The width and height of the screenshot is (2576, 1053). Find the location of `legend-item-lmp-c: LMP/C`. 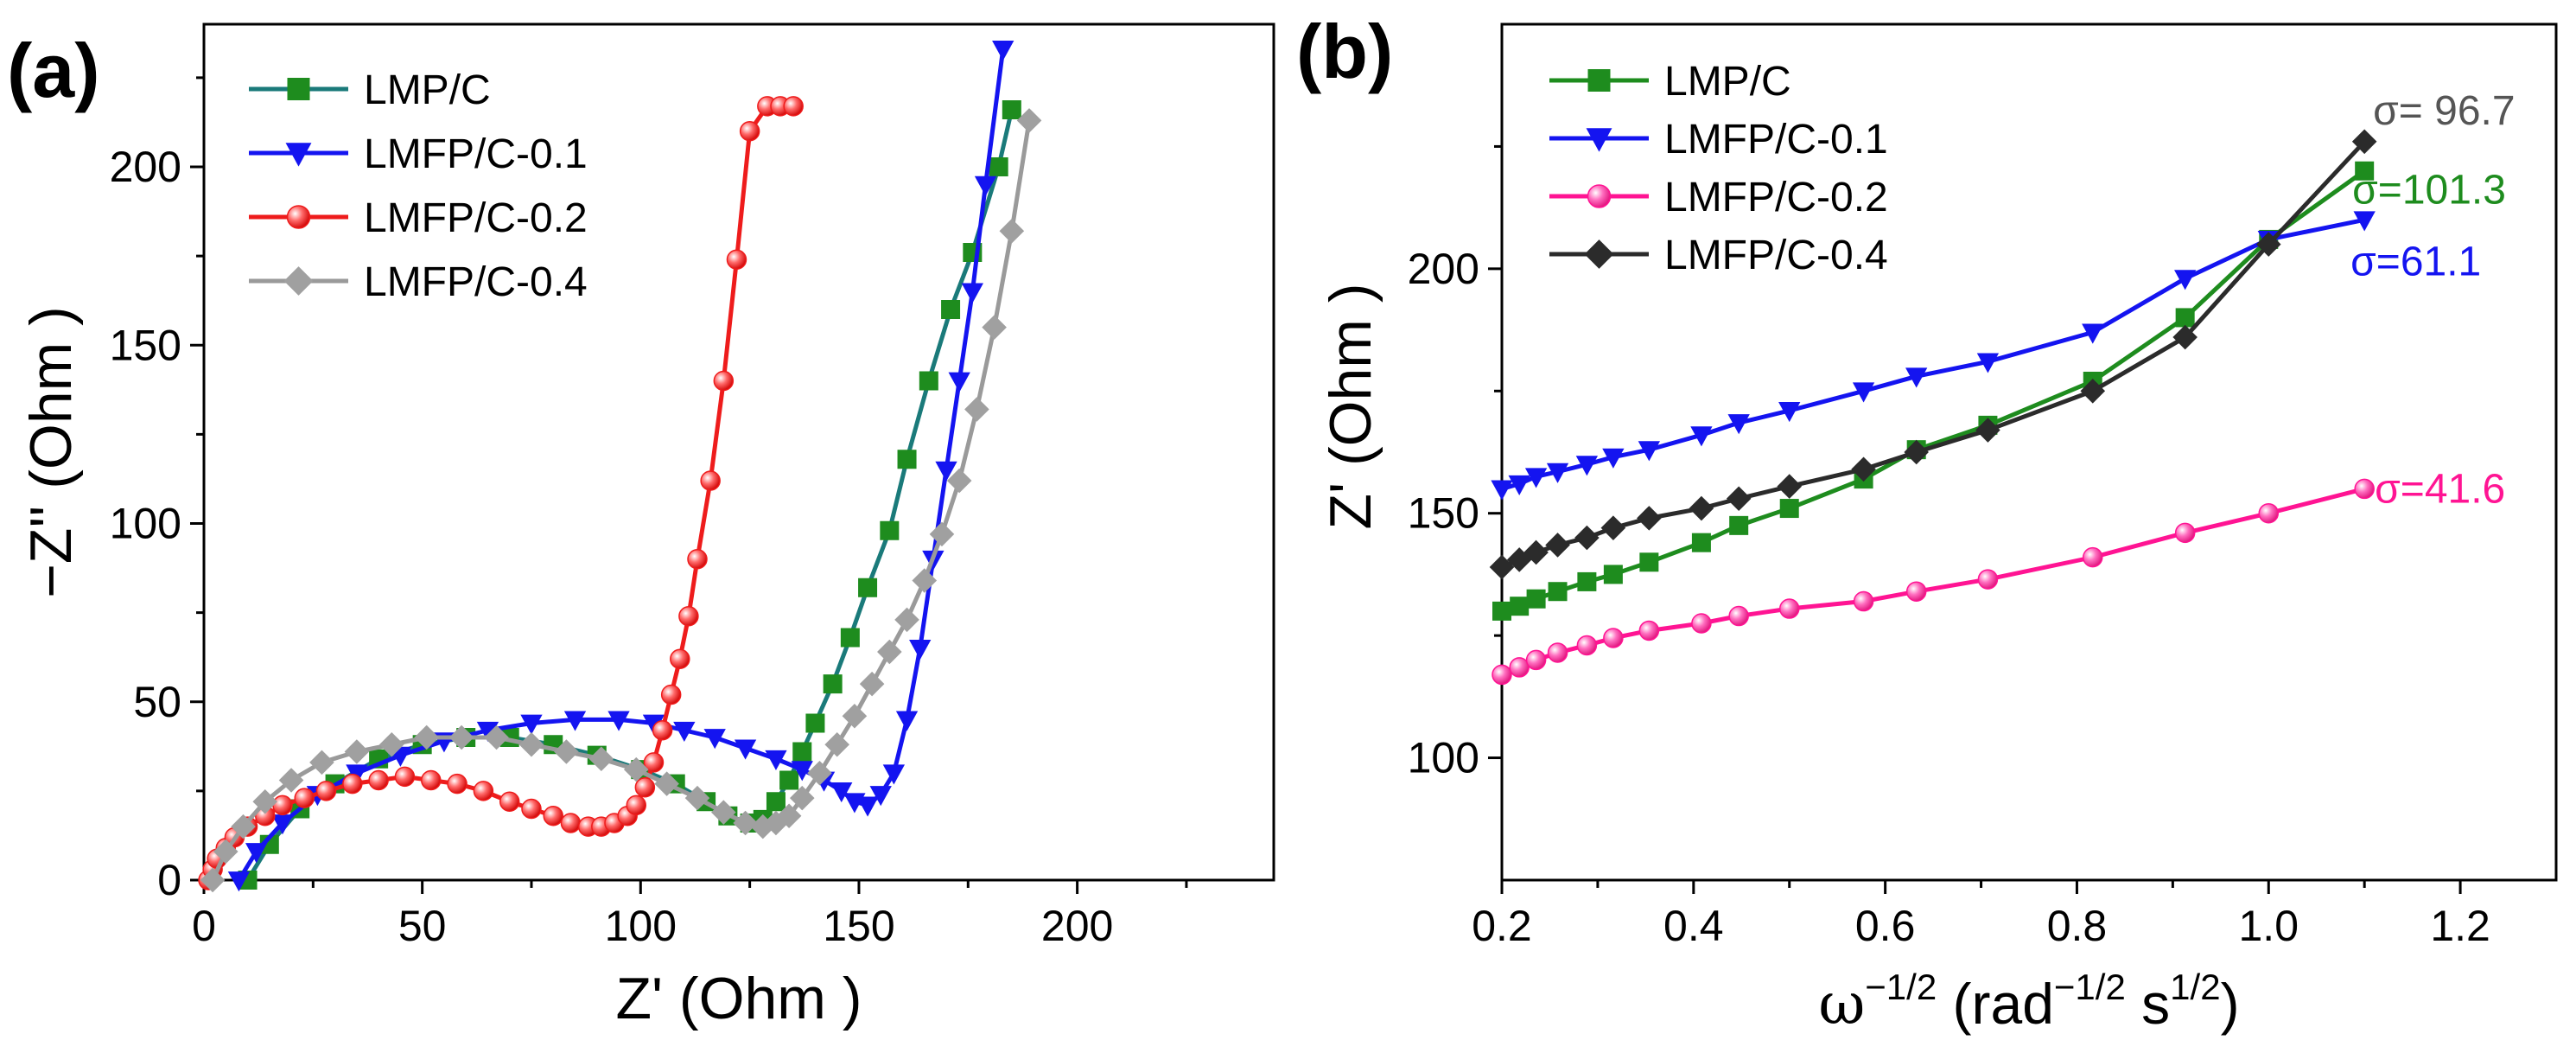

legend-item-lmp-c: LMP/C is located at coordinates (1670, 82).